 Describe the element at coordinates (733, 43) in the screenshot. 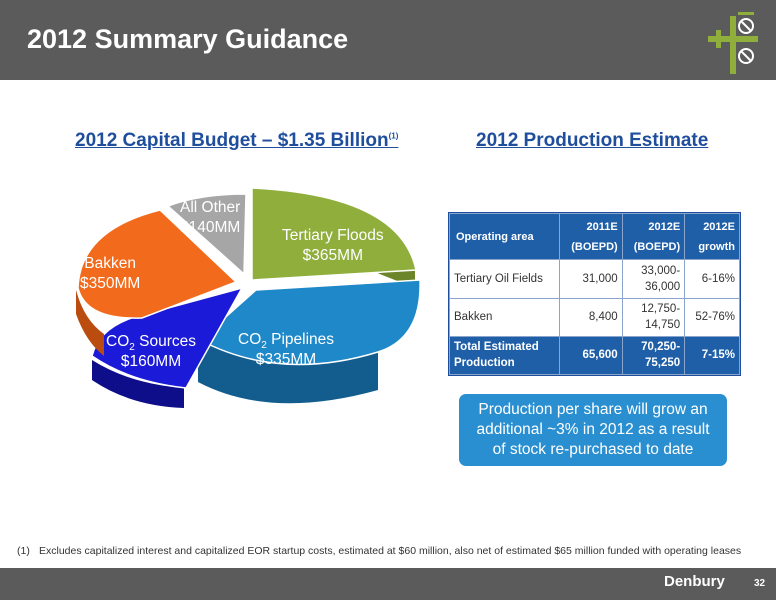

I see `oil-valve-icon` at that location.